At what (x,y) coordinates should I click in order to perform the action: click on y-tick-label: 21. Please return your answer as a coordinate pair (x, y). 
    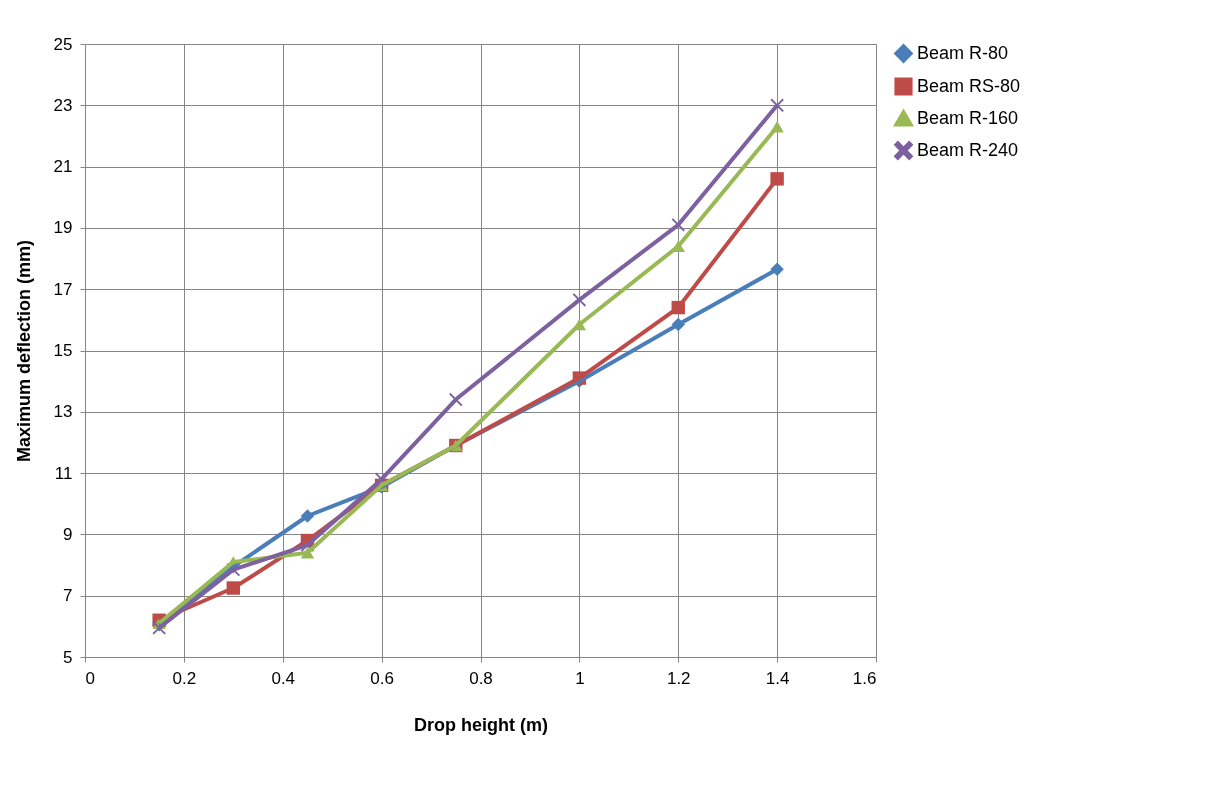
    Looking at the image, I should click on (63, 167).